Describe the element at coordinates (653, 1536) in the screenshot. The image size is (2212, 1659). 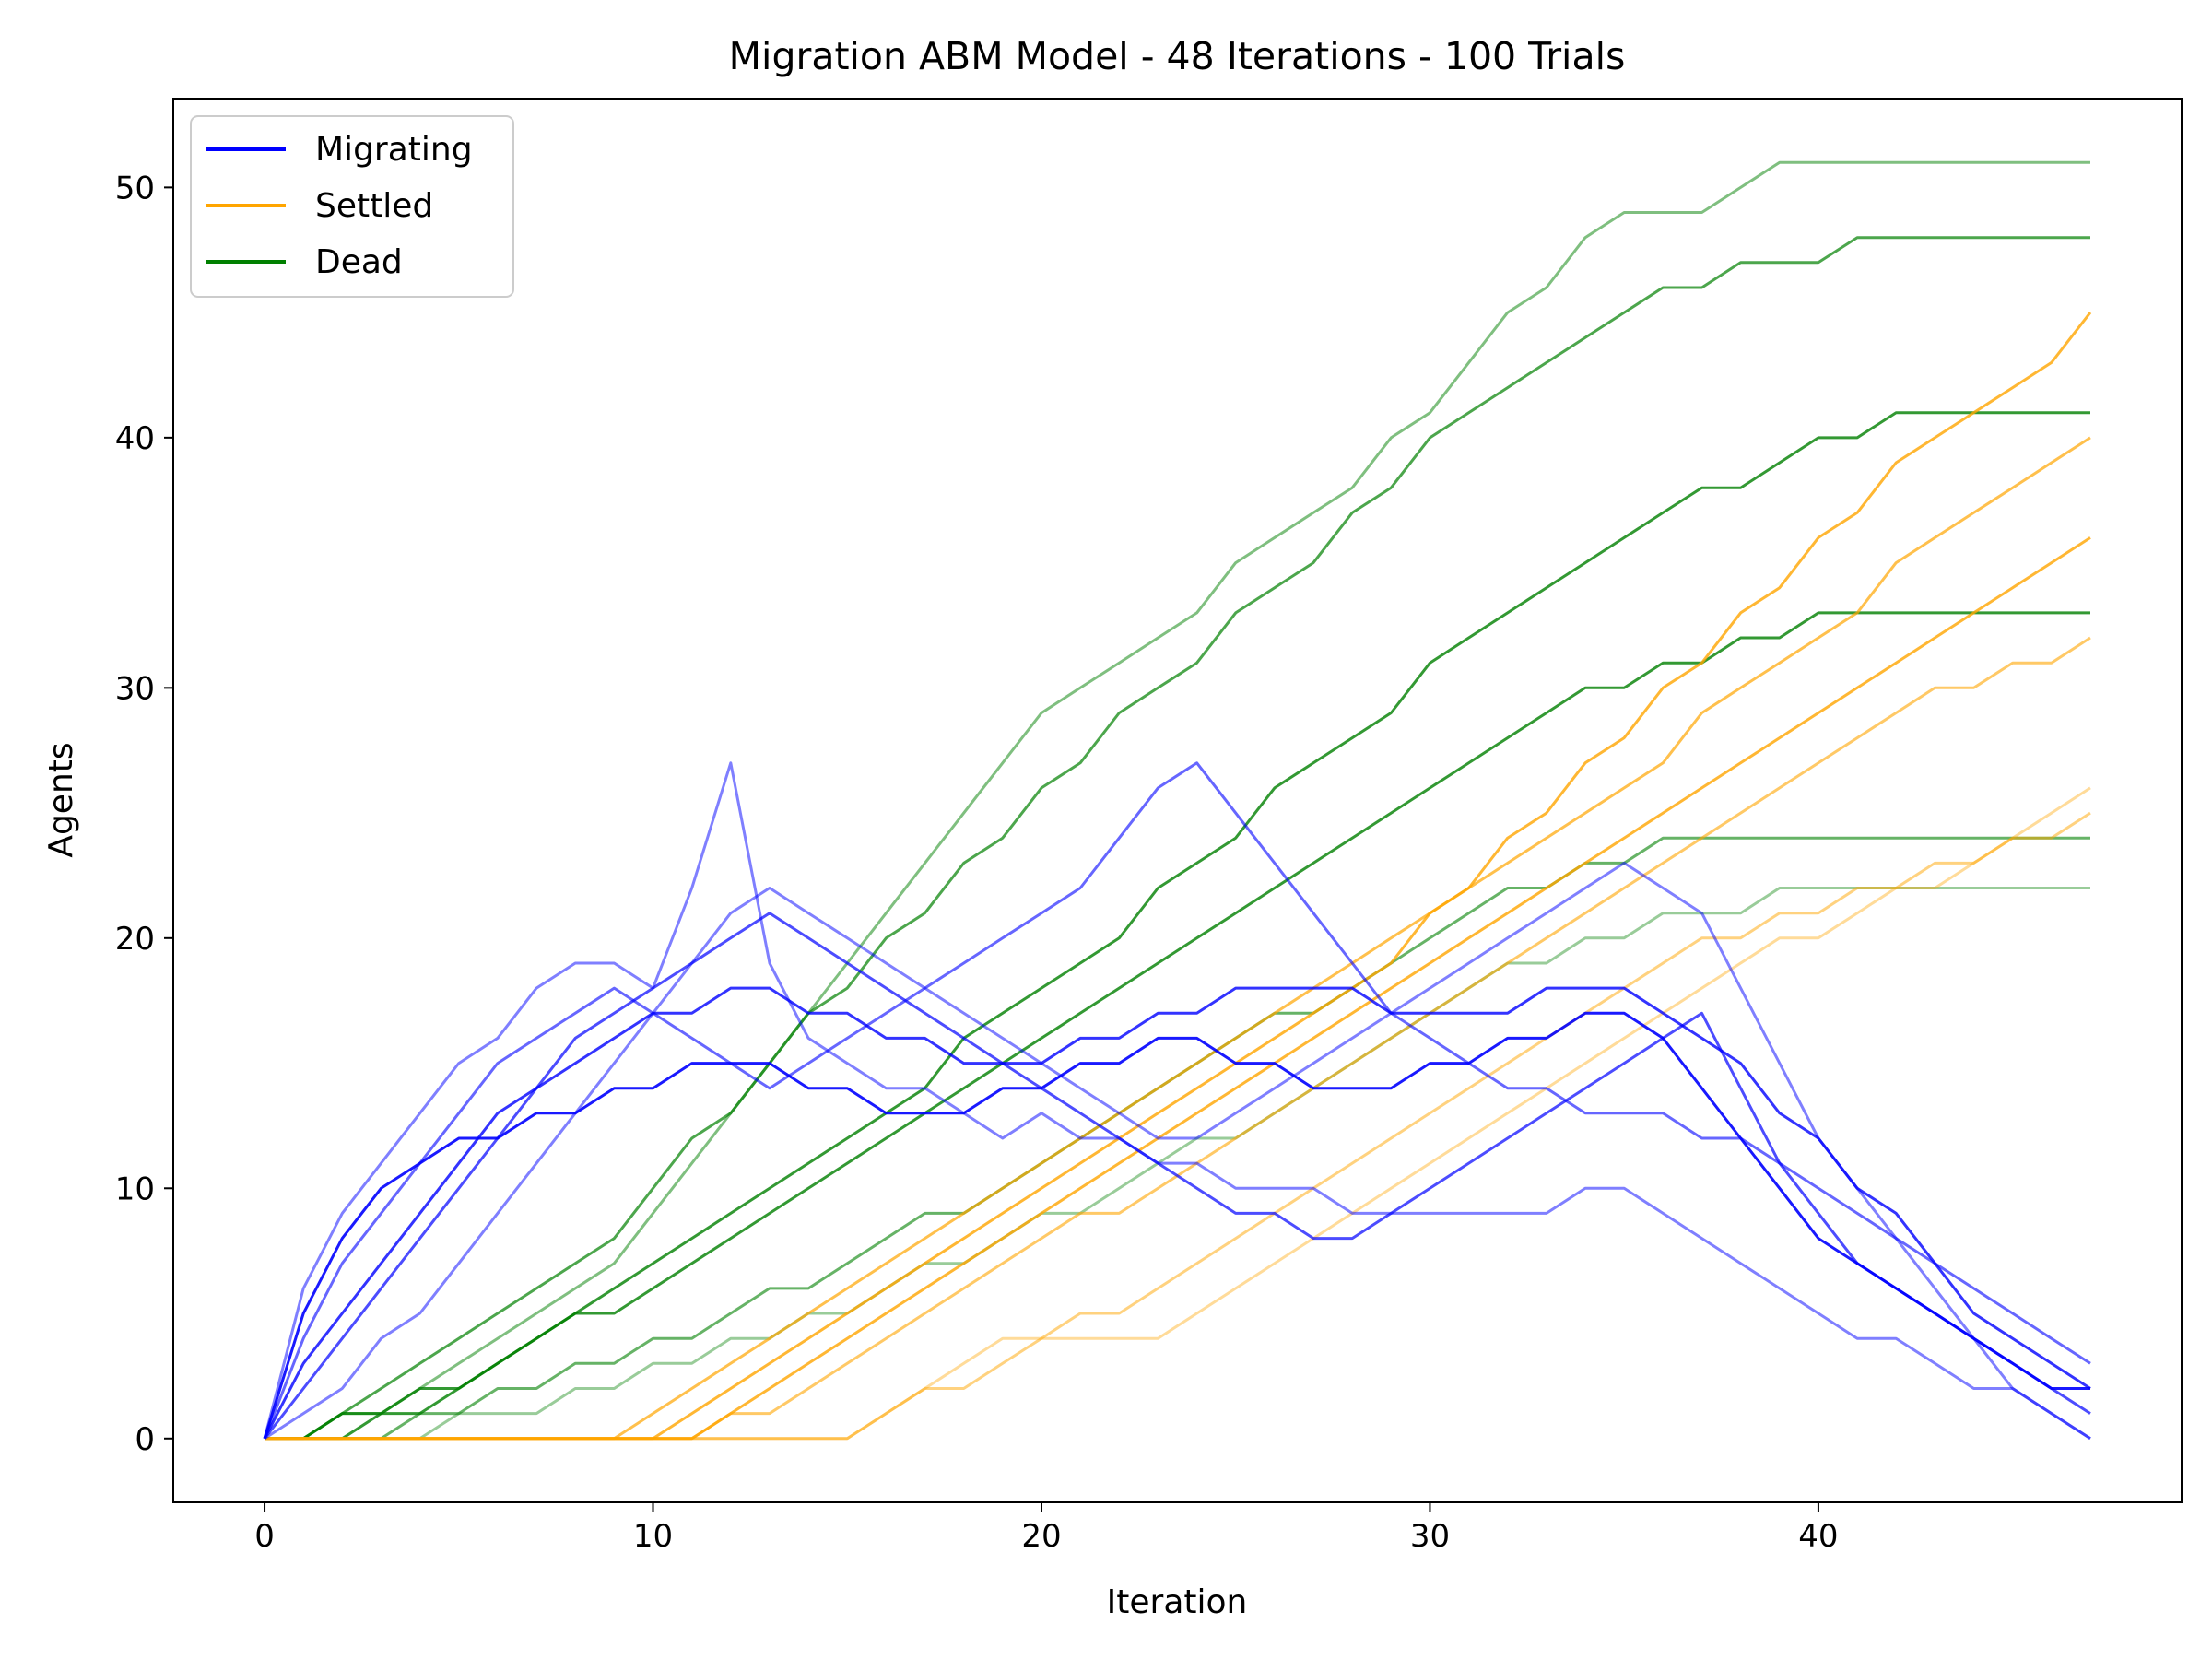
I see `x-tick-label: 10` at that location.